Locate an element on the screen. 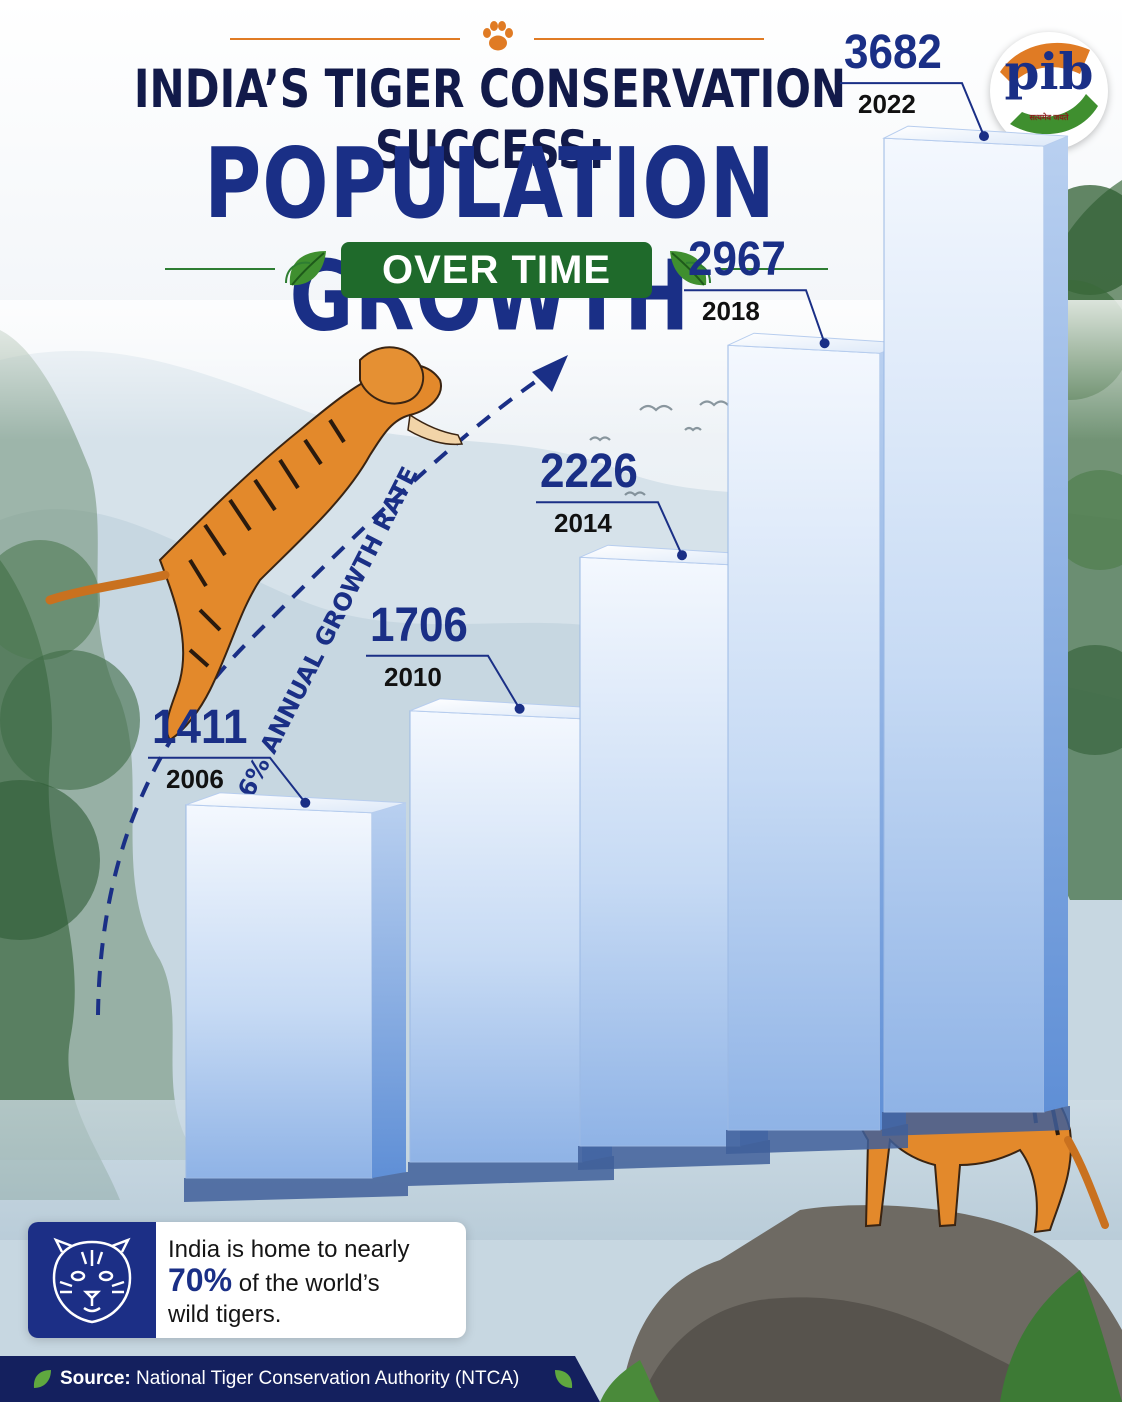  bar-year-label: 2018 is located at coordinates (731, 311).